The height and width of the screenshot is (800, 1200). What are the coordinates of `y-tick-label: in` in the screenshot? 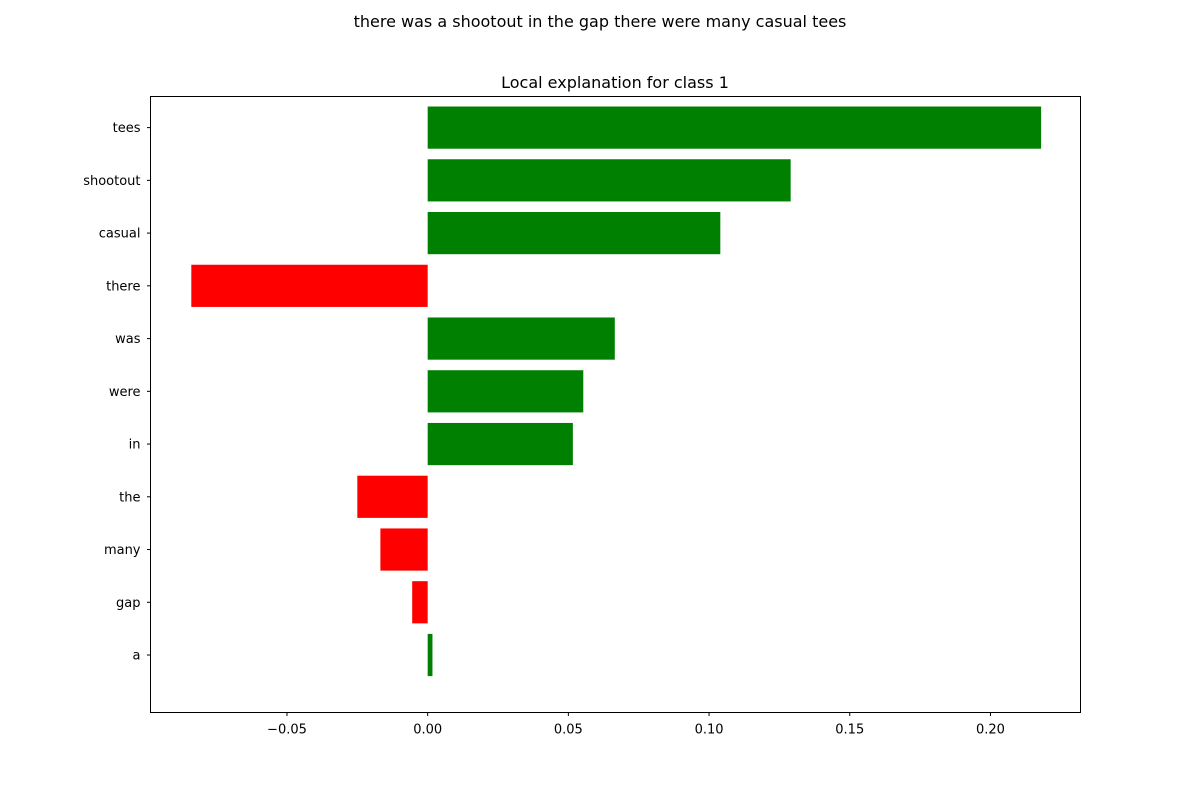 It's located at (135, 445).